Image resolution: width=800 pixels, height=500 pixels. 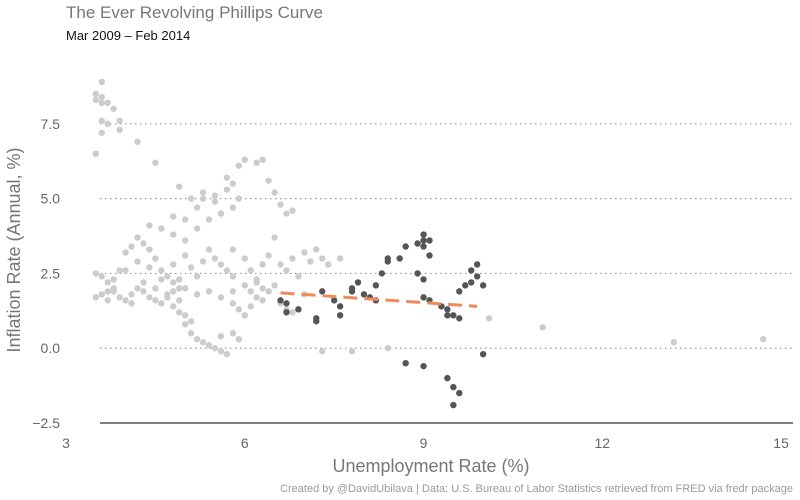 I want to click on y-tick-labels: −2.5 0.0 2.5 5.0 7.5, so click(x=46, y=273).